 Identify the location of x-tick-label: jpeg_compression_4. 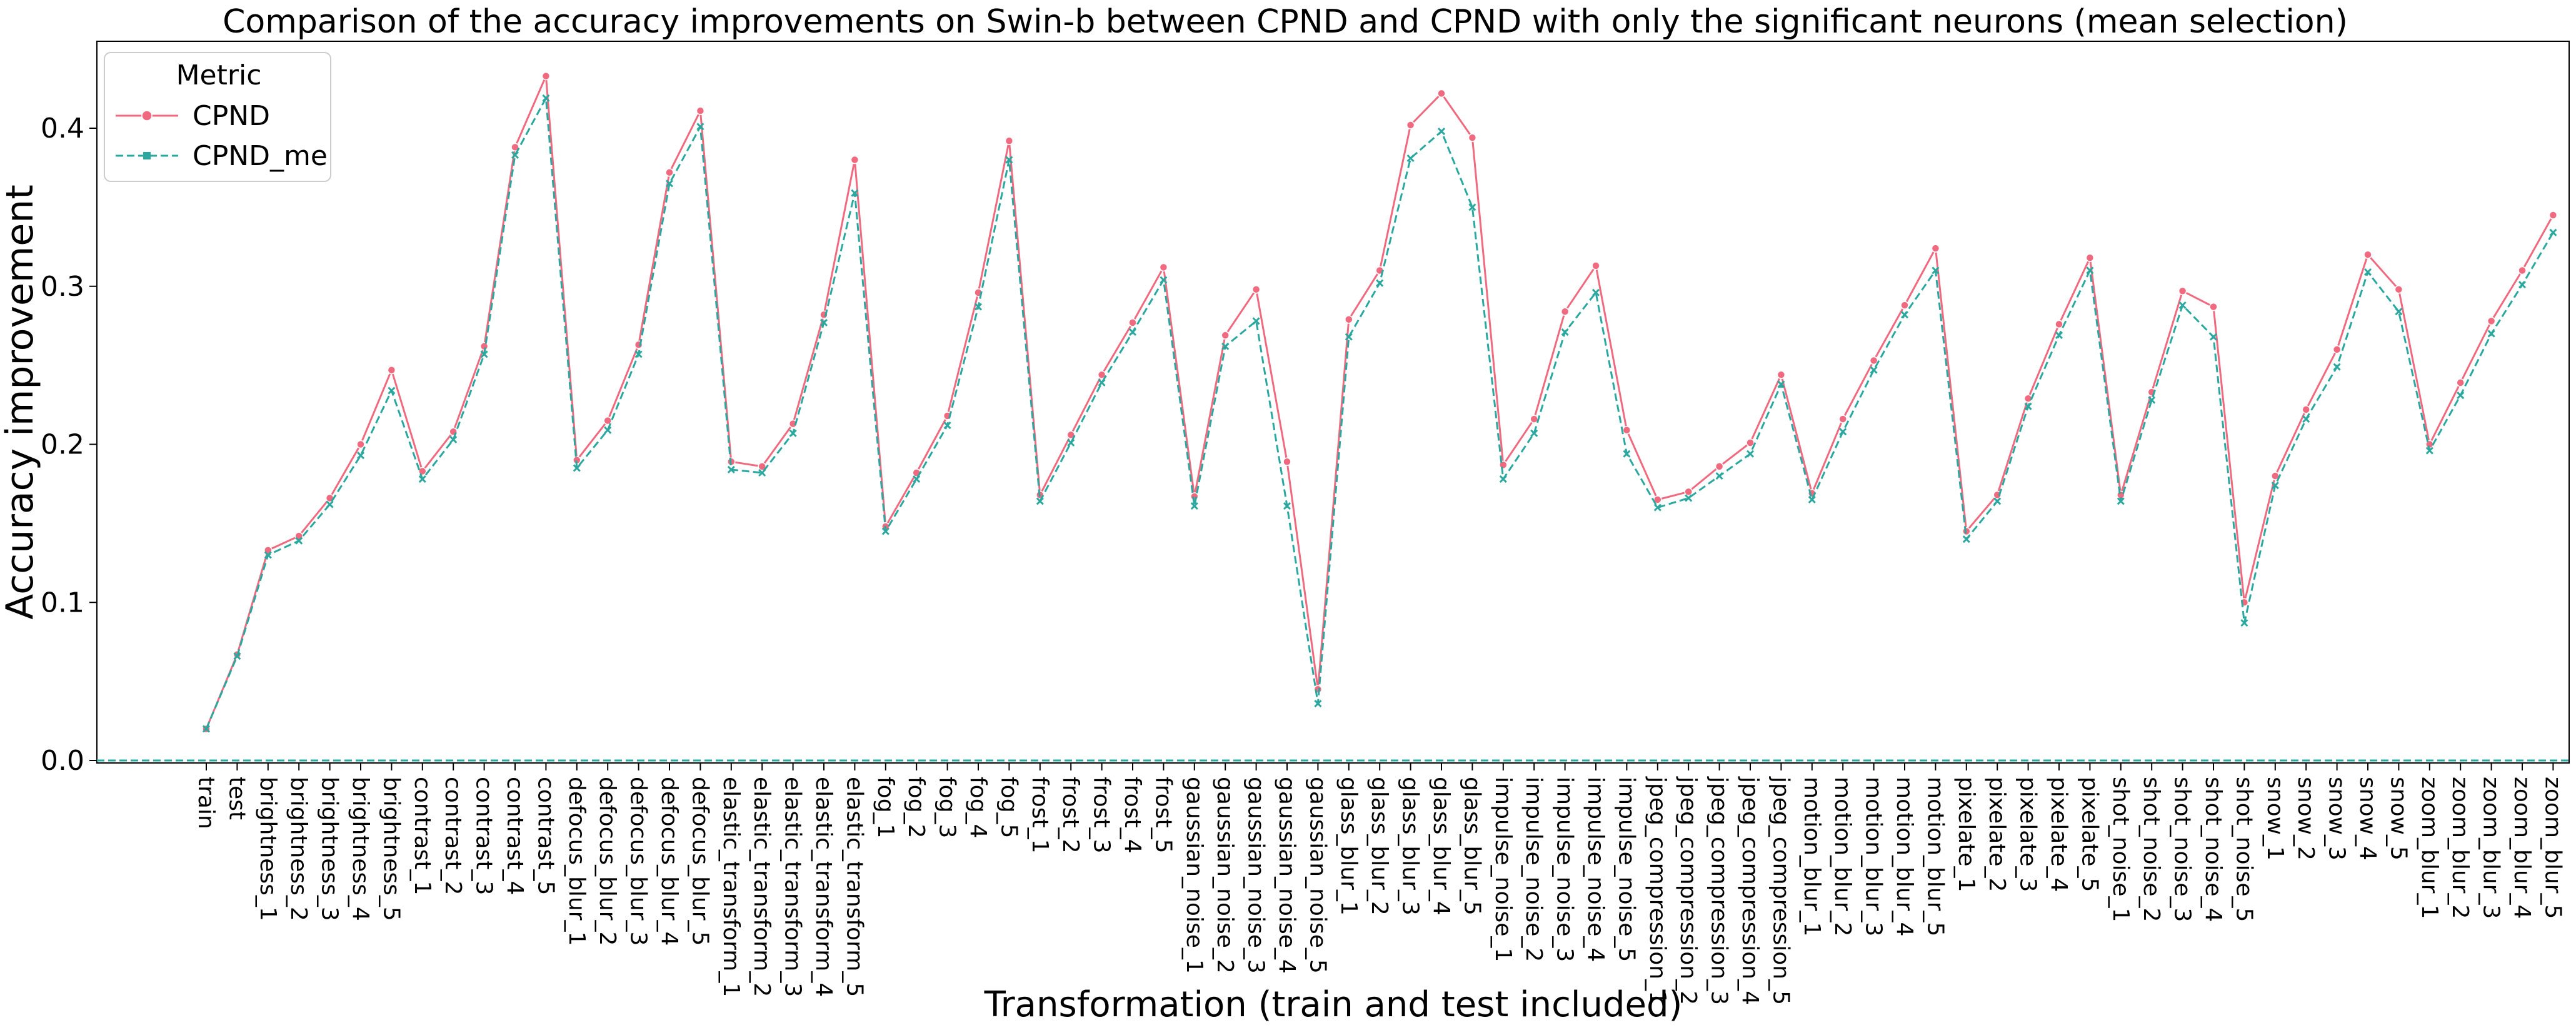
(1750, 890).